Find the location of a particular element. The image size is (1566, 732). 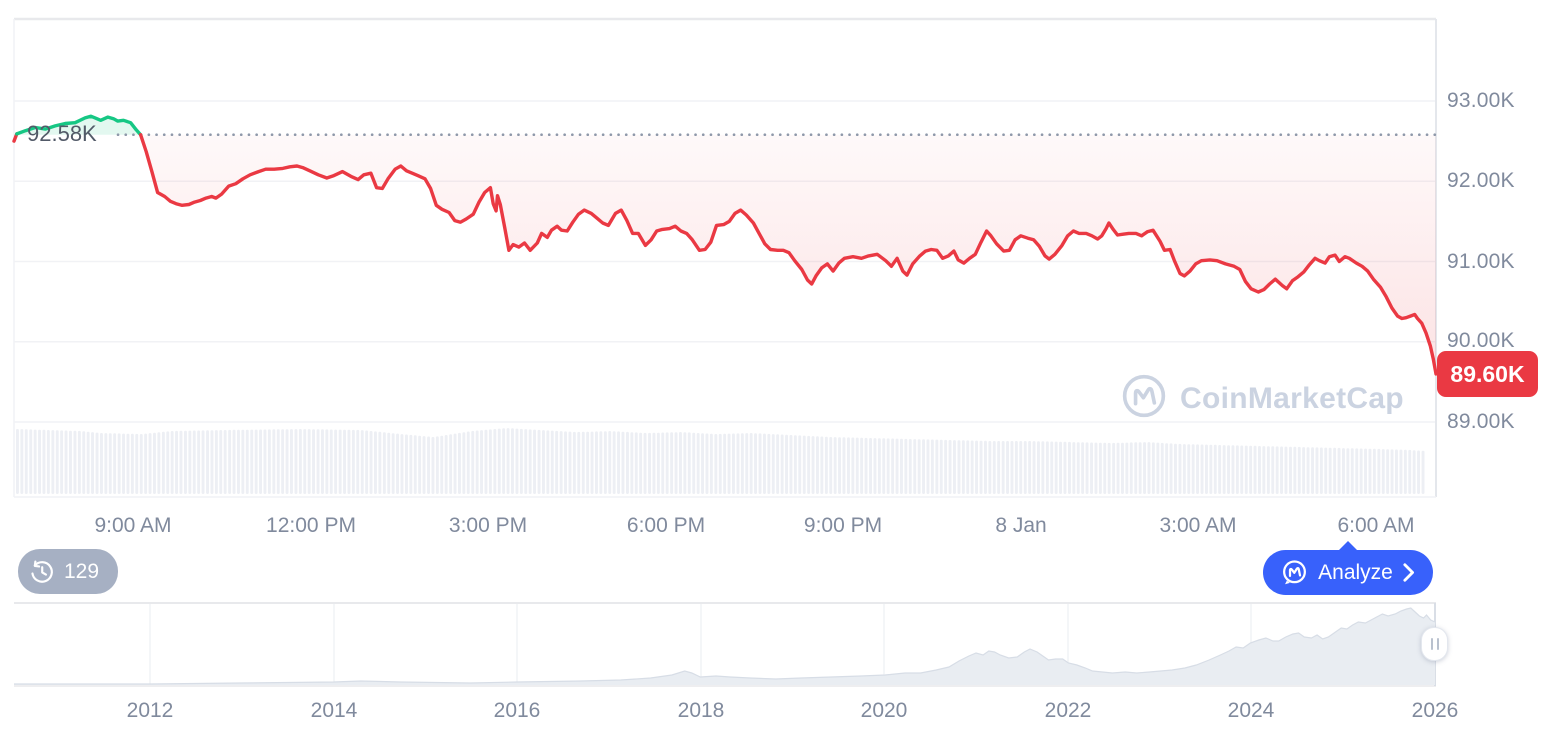

chevron-right-icon is located at coordinates (1409, 572).